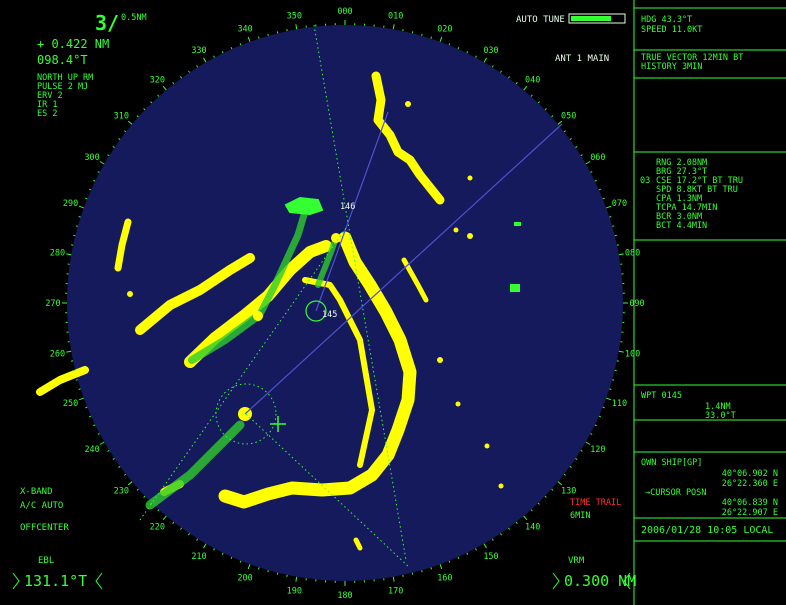  What do you see at coordinates (697, 190) in the screenshot?
I see `target-line: SPD 8.8KT BT TRU` at bounding box center [697, 190].